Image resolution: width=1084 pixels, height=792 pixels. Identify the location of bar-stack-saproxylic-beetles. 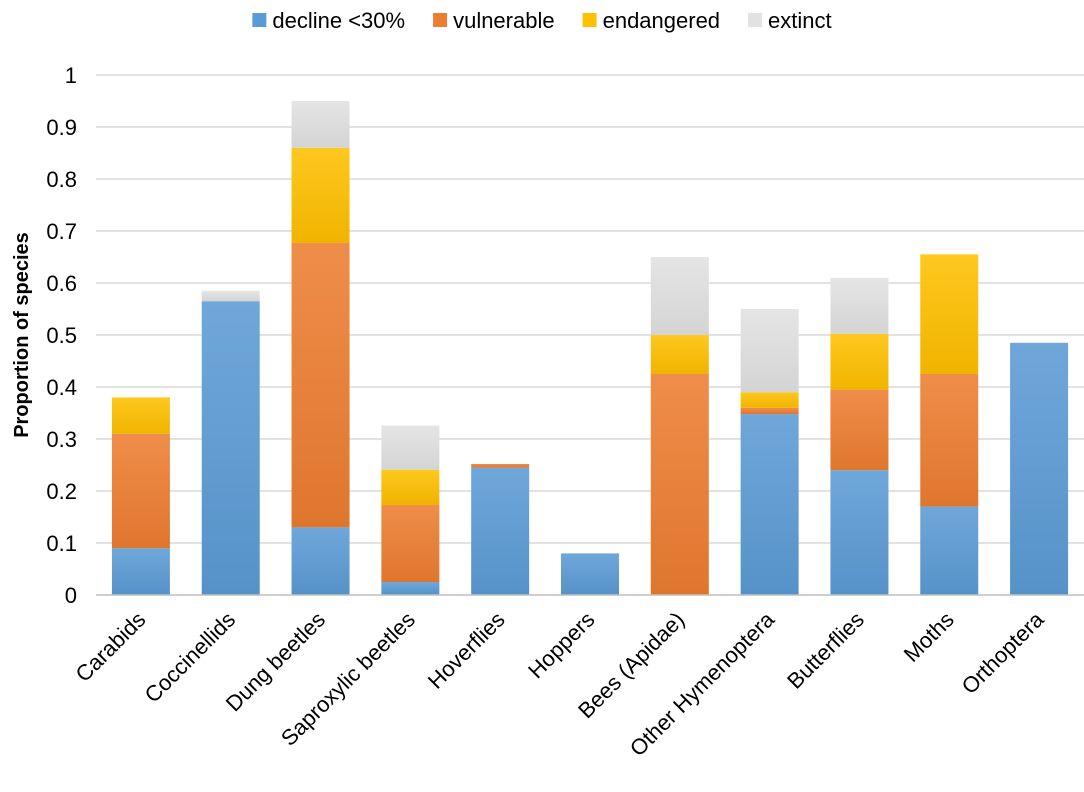
(410, 510).